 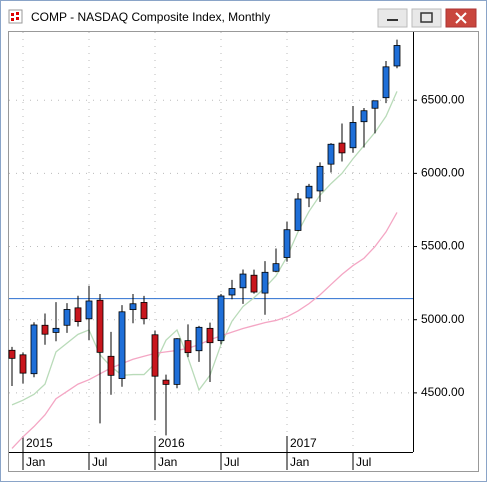 I want to click on minimize-button, so click(x=392, y=18).